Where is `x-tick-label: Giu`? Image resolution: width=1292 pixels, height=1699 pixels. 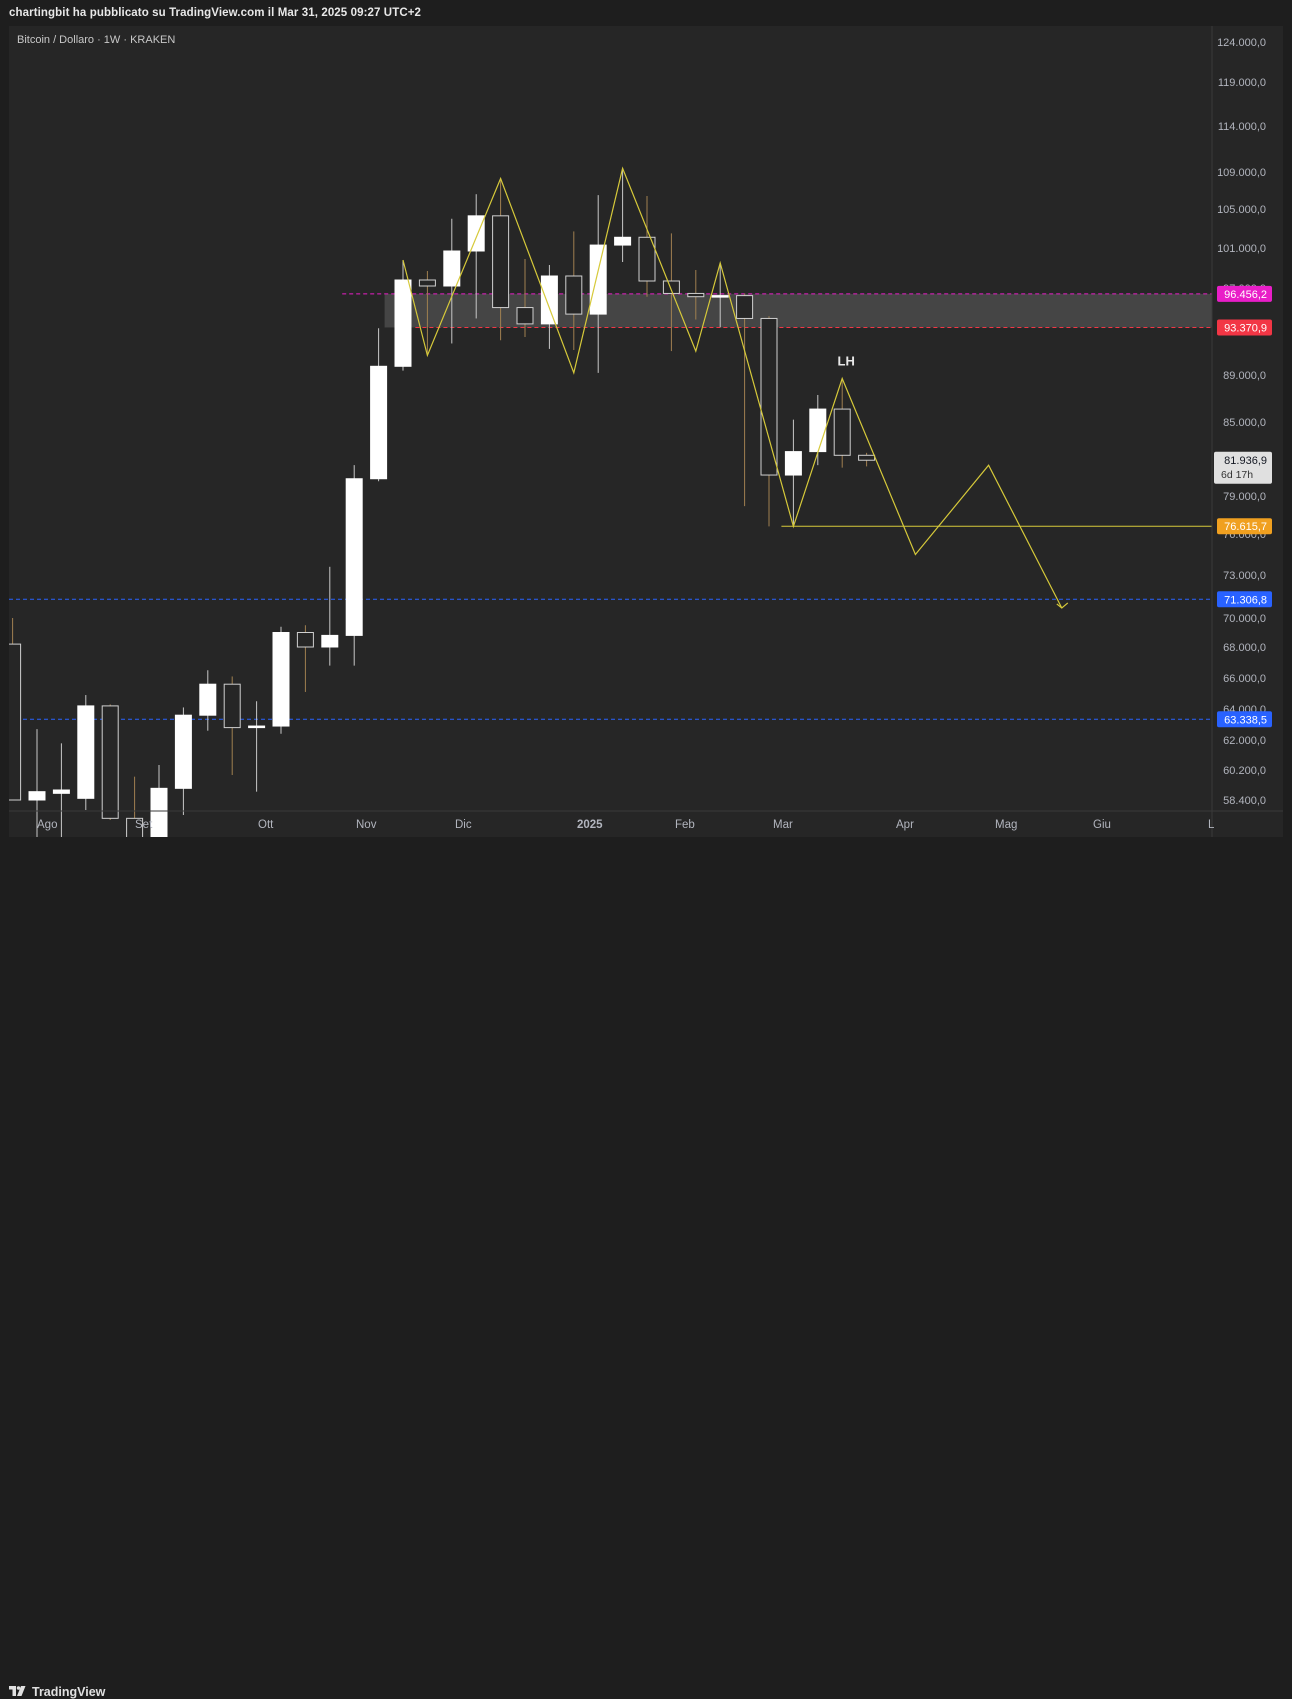 x-tick-label: Giu is located at coordinates (1102, 825).